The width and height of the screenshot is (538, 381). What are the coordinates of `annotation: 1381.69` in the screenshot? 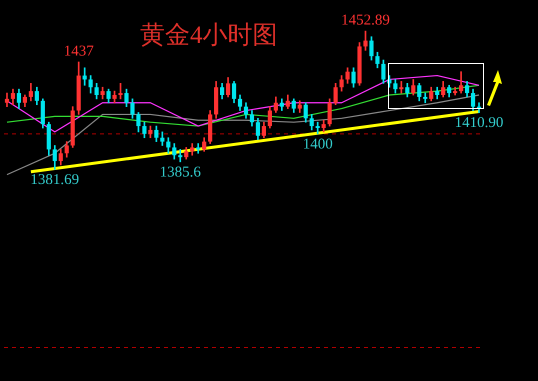 It's located at (55, 180).